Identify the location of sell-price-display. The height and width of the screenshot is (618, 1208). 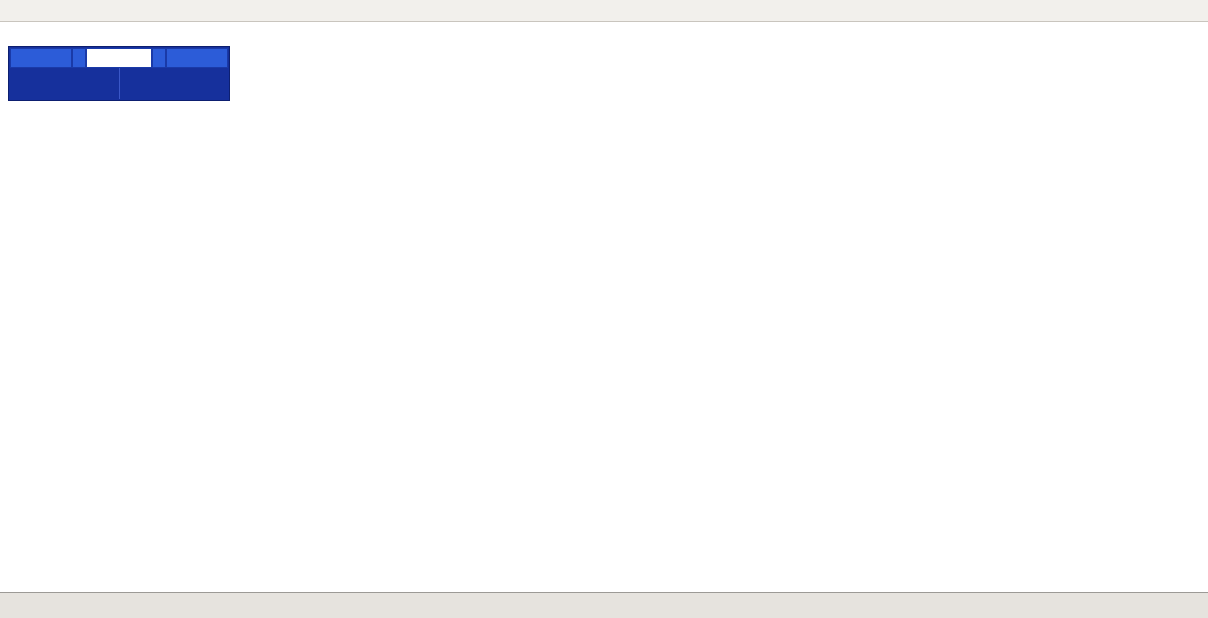
(64, 83).